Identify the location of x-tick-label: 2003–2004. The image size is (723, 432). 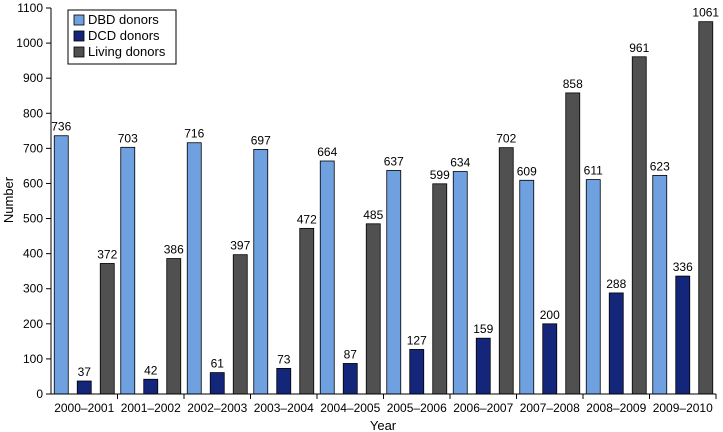
(284, 408).